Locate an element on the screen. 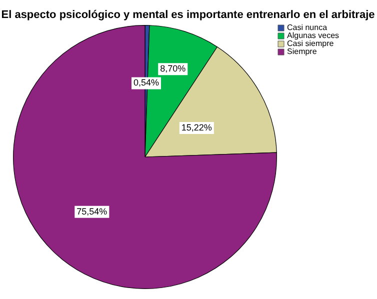 The image size is (377, 299). data-label: 15,22% is located at coordinates (196, 127).